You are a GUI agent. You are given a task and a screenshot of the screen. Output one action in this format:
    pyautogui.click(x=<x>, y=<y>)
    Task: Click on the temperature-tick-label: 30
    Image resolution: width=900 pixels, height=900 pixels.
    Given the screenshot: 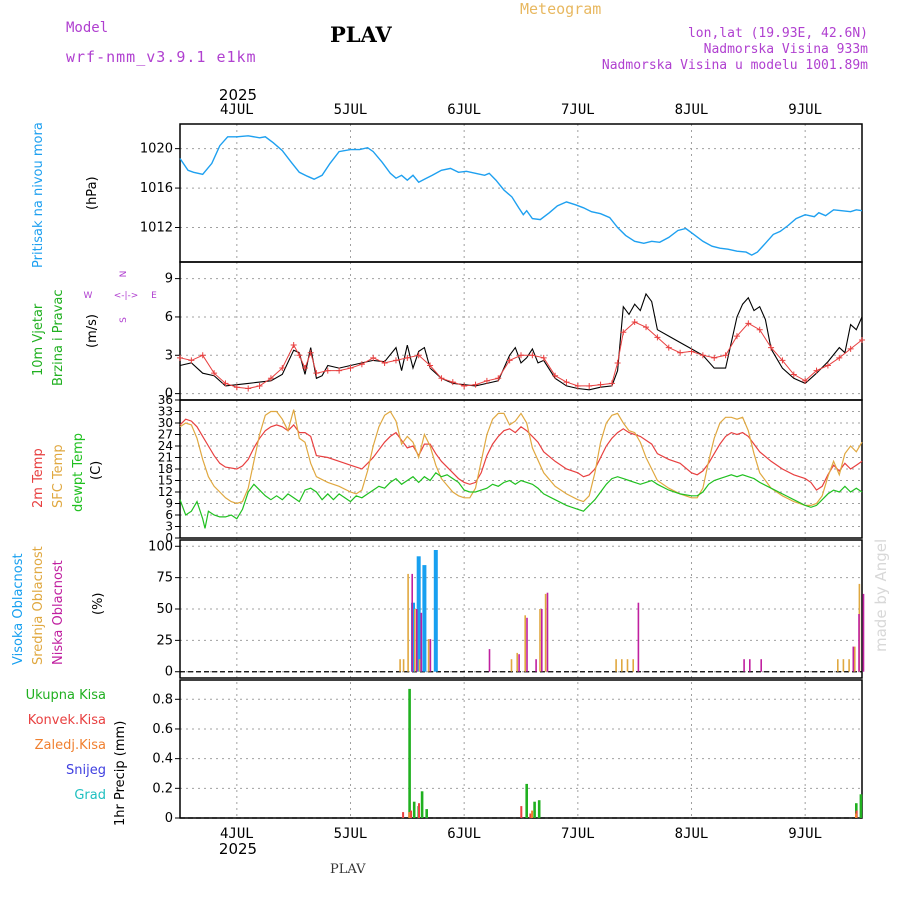 What is the action you would take?
    pyautogui.click(x=165, y=423)
    